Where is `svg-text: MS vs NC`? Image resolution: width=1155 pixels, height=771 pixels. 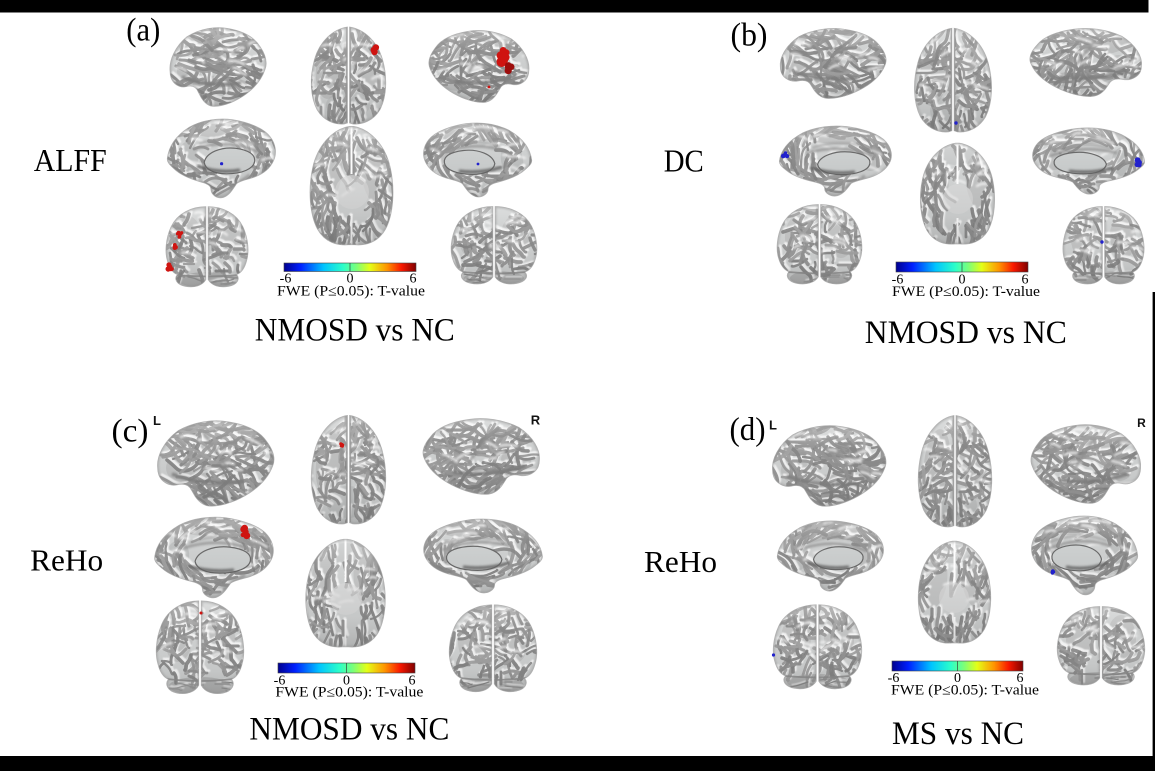
svg-text: MS vs NC is located at coordinates (958, 734).